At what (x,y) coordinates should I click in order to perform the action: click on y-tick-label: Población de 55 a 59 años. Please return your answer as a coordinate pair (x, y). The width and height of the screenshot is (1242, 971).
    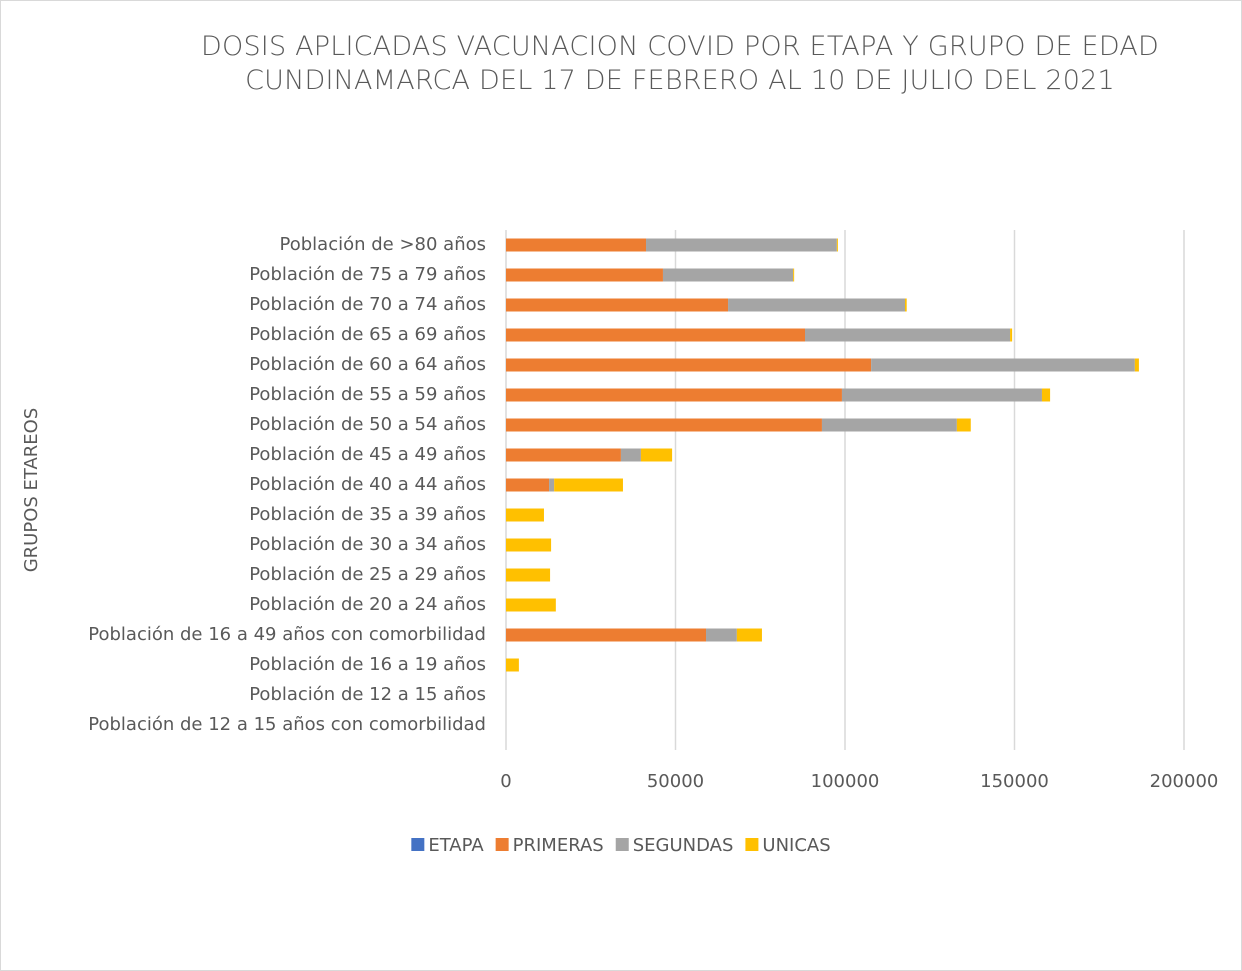
    Looking at the image, I should click on (367, 394).